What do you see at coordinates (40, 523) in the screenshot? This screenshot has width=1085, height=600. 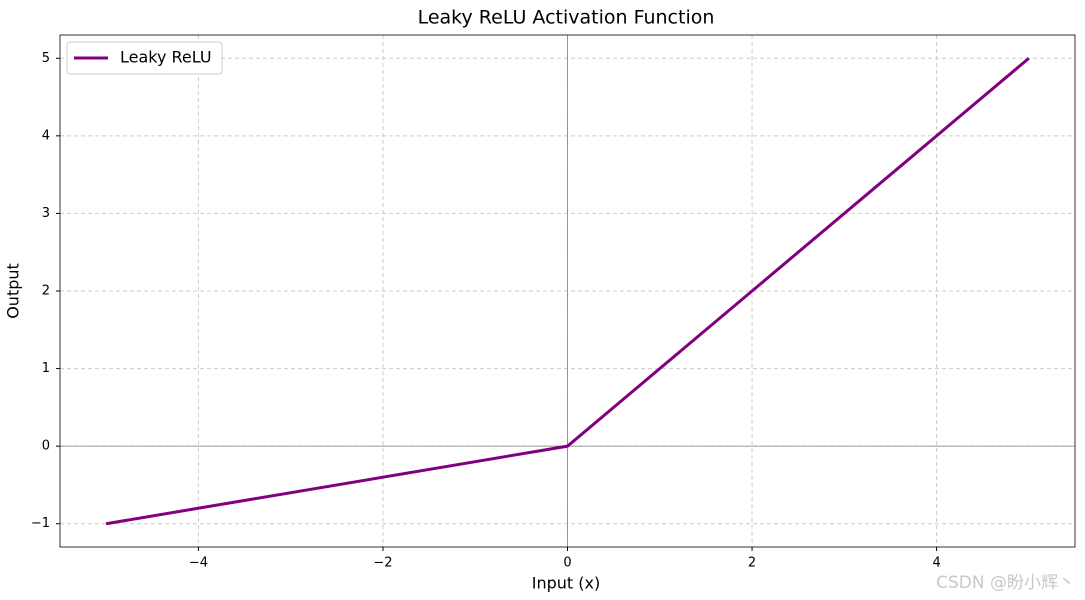 I see `y-tick-label: −1` at bounding box center [40, 523].